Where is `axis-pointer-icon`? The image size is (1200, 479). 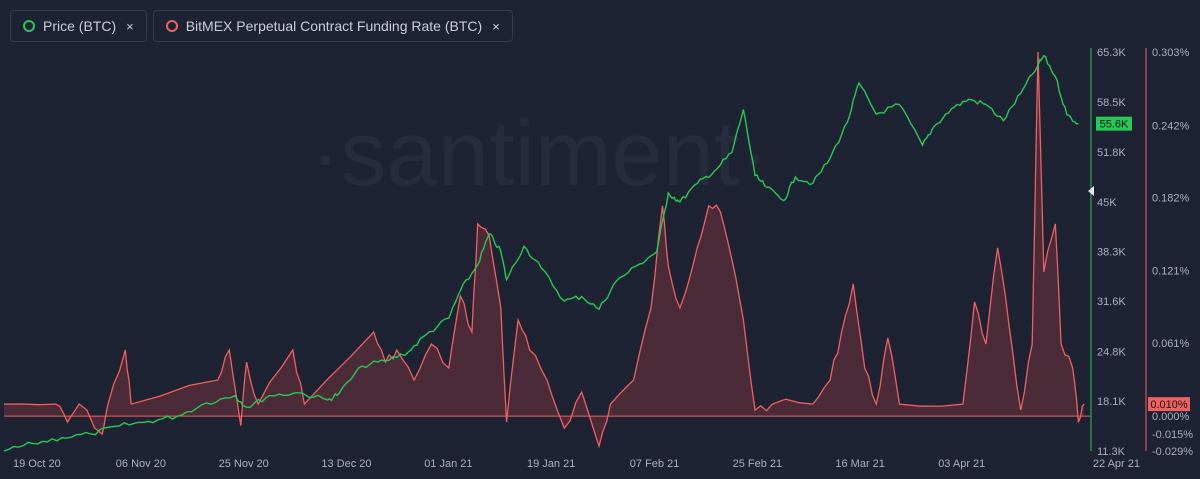
axis-pointer-icon is located at coordinates (1091, 191).